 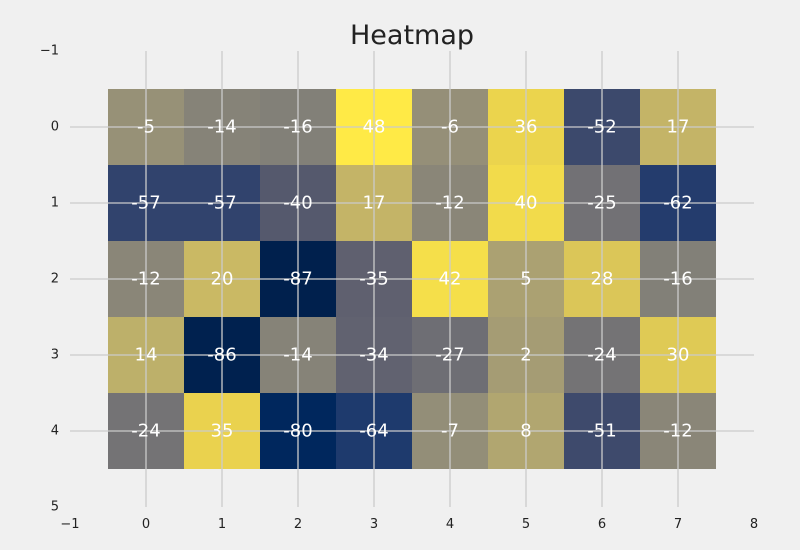 What do you see at coordinates (450, 431) in the screenshot?
I see `cell-value-label: -7` at bounding box center [450, 431].